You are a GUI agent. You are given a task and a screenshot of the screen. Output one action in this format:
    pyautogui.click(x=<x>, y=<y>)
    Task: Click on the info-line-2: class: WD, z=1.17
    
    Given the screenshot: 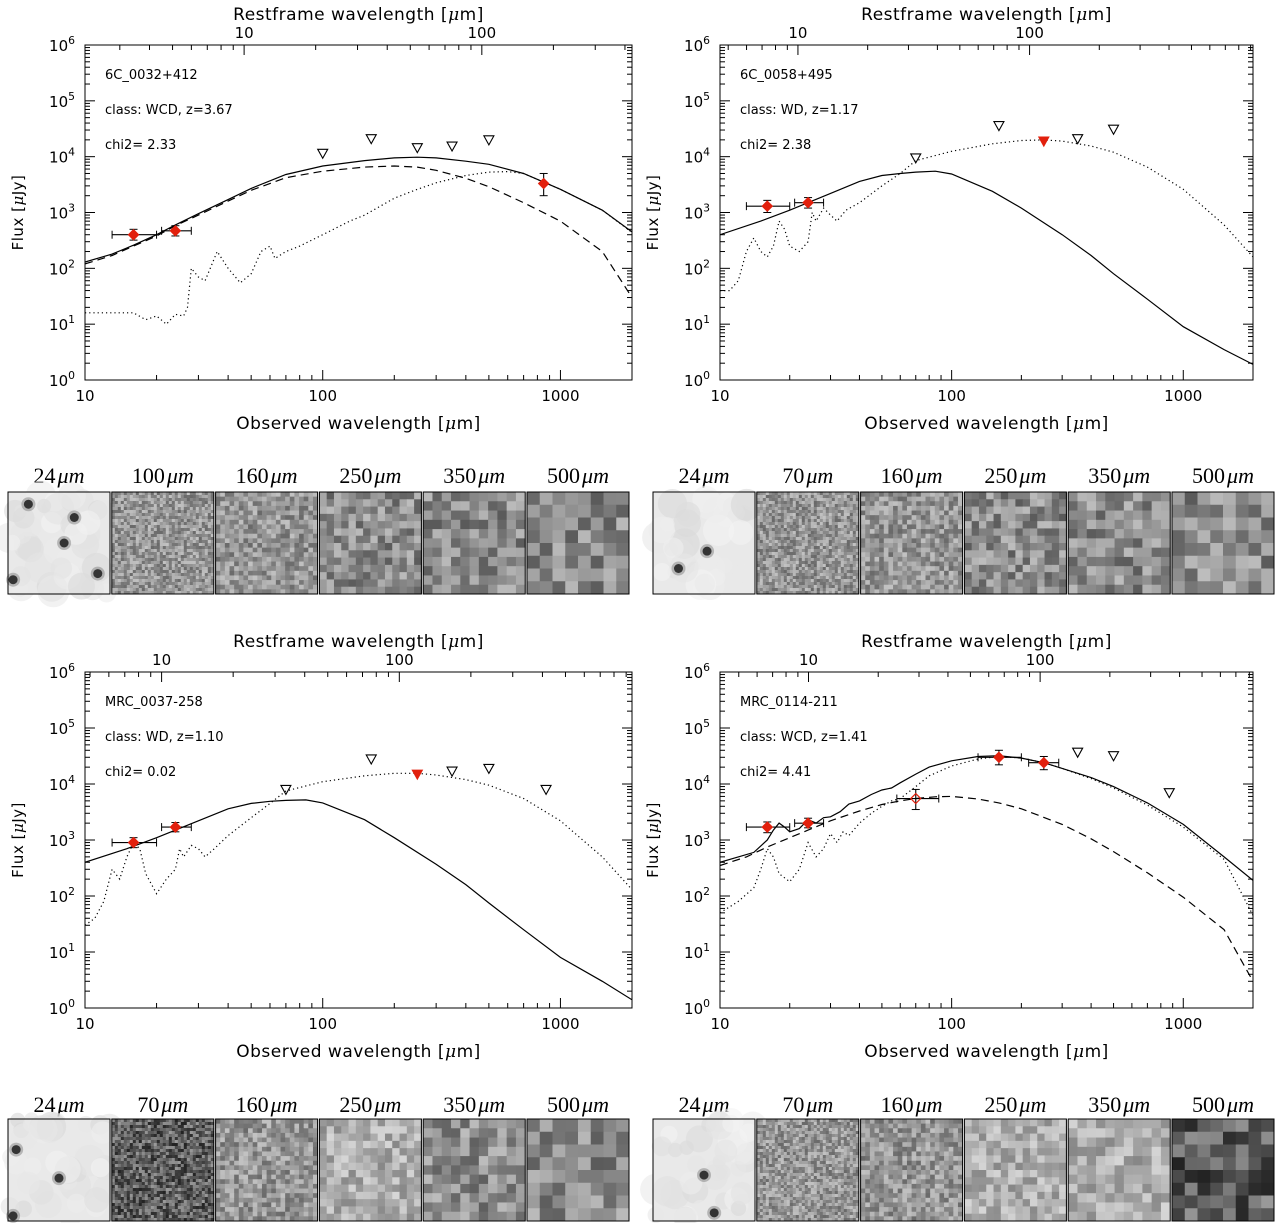 What is the action you would take?
    pyautogui.click(x=799, y=110)
    